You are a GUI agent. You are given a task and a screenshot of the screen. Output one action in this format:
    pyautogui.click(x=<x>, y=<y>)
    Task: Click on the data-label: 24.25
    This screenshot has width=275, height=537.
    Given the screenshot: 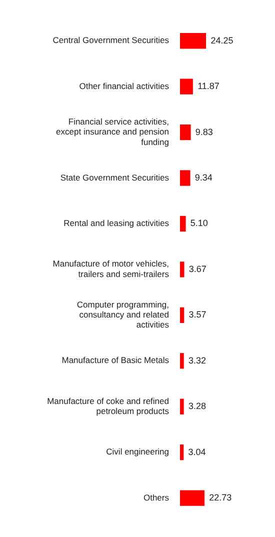 What is the action you would take?
    pyautogui.click(x=222, y=40)
    